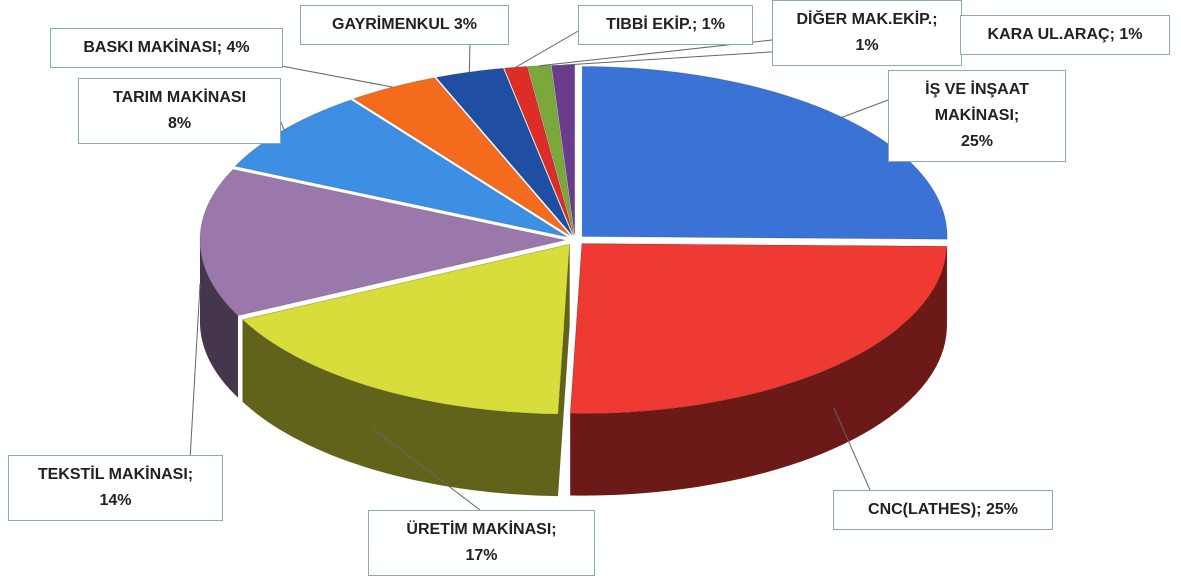 The width and height of the screenshot is (1181, 582). I want to click on data-label: ÜRETİM MAKİNASI; 17%, so click(481, 543).